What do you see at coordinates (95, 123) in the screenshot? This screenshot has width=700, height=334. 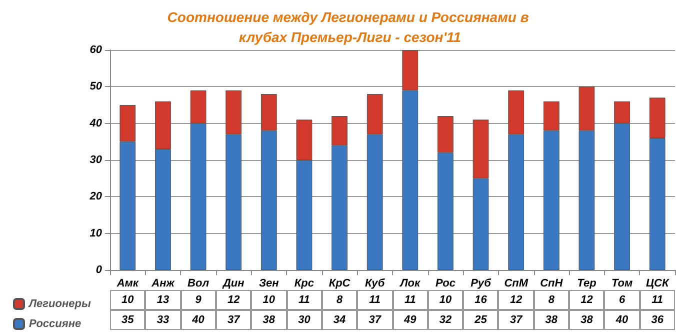 I see `y-tick-label: 40` at bounding box center [95, 123].